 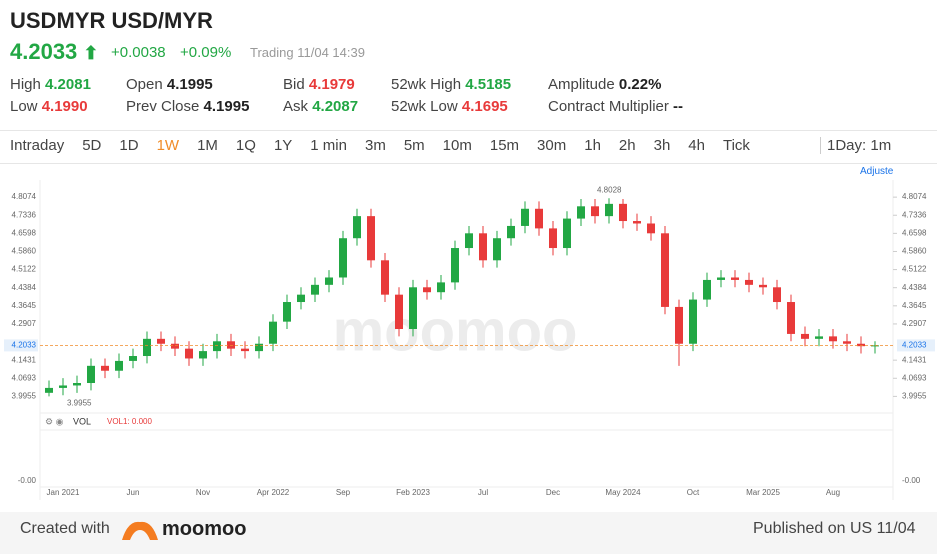 I want to click on stat-label: Open, so click(x=144, y=84).